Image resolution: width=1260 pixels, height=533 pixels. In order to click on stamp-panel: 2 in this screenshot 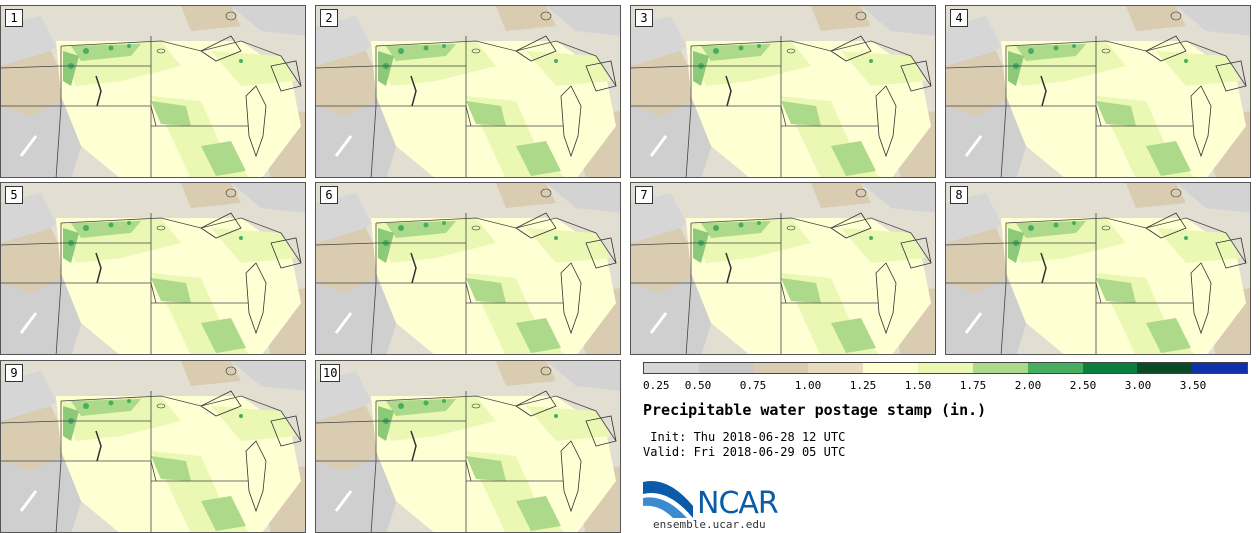, I will do `click(468, 91)`.